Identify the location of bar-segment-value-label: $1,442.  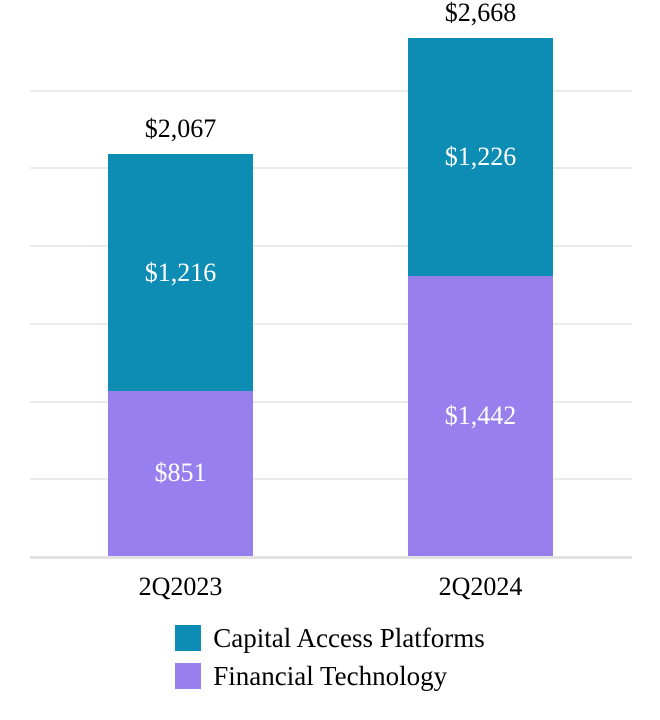
(480, 415).